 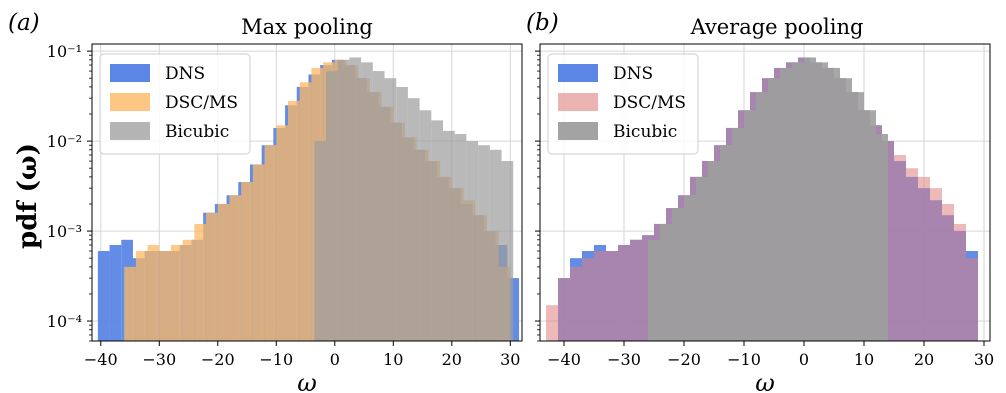 What do you see at coordinates (197, 132) in the screenshot?
I see `legend-label: Bicubic` at bounding box center [197, 132].